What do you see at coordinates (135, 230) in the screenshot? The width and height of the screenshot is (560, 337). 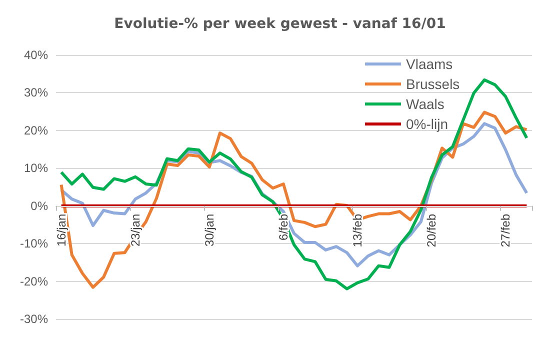 I see `x-tick-label: 23/jan` at bounding box center [135, 230].